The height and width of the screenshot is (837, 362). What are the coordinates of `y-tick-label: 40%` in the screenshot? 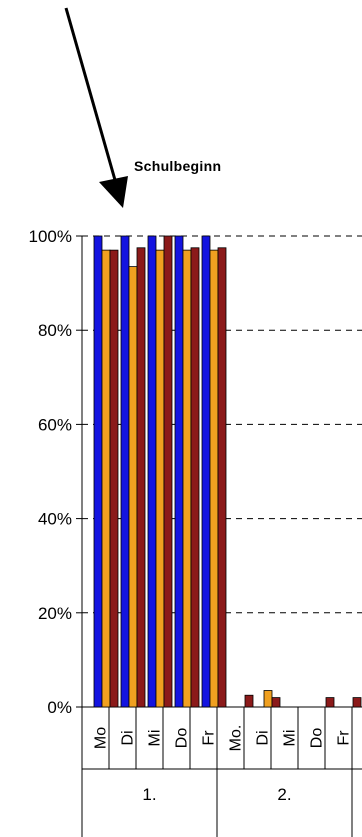 It's located at (55, 519).